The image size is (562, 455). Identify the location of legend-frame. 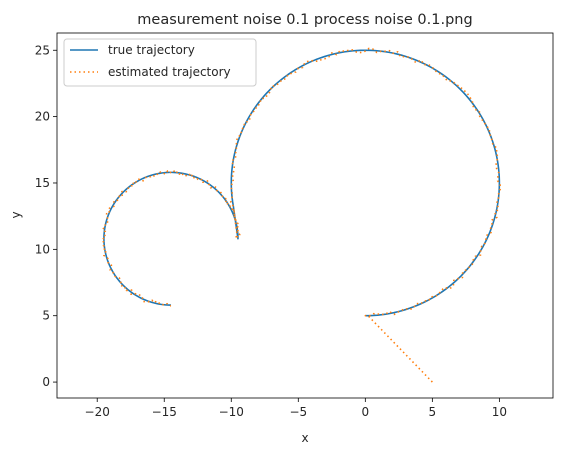
(160, 62).